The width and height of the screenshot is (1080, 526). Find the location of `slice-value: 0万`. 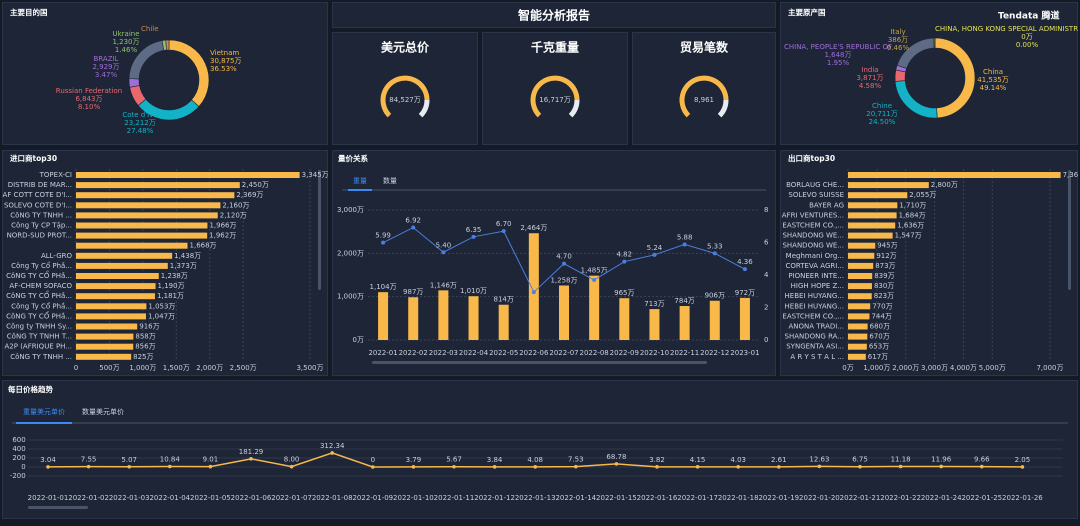

slice-value: 0万 is located at coordinates (1026, 37).